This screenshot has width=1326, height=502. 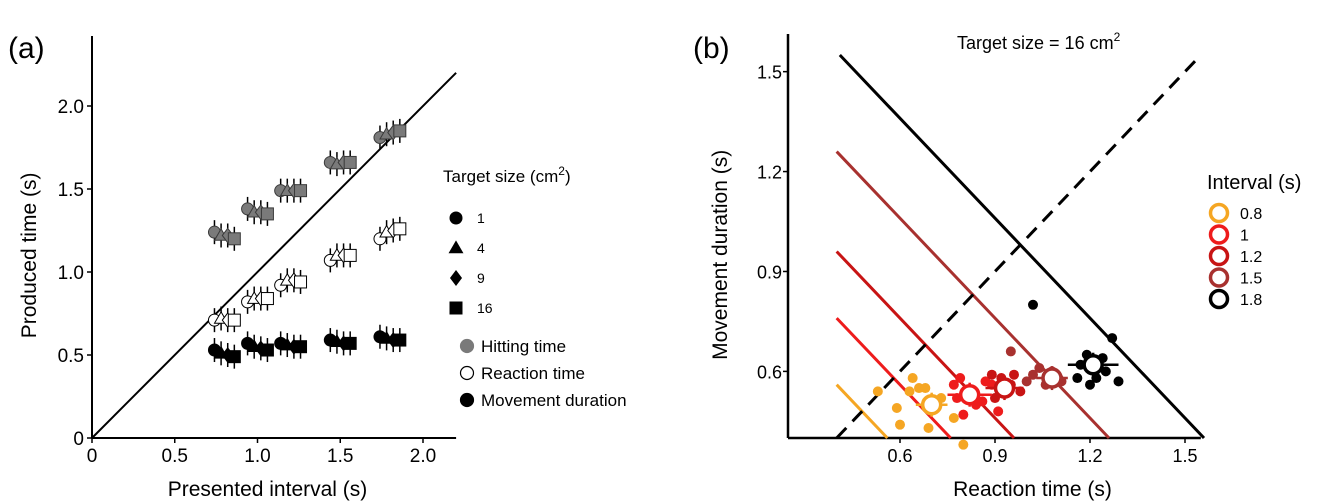 What do you see at coordinates (29, 256) in the screenshot?
I see `y-axis-label-a: Produced time (s)` at bounding box center [29, 256].